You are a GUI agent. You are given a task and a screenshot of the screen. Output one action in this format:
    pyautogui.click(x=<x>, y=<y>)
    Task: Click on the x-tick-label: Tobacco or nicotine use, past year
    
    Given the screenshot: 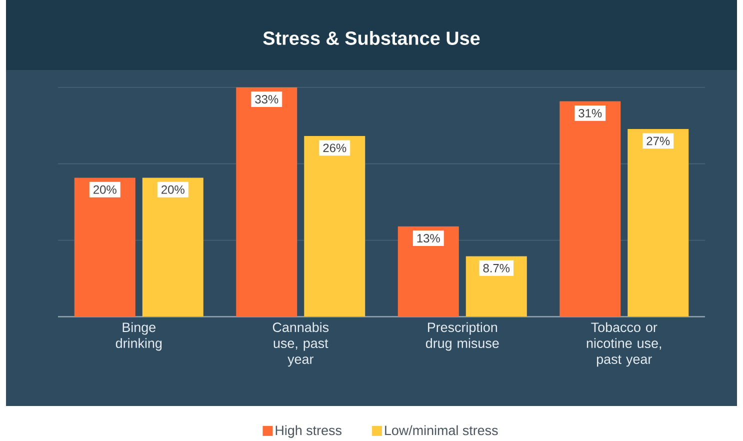 What is the action you would take?
    pyautogui.click(x=624, y=344)
    